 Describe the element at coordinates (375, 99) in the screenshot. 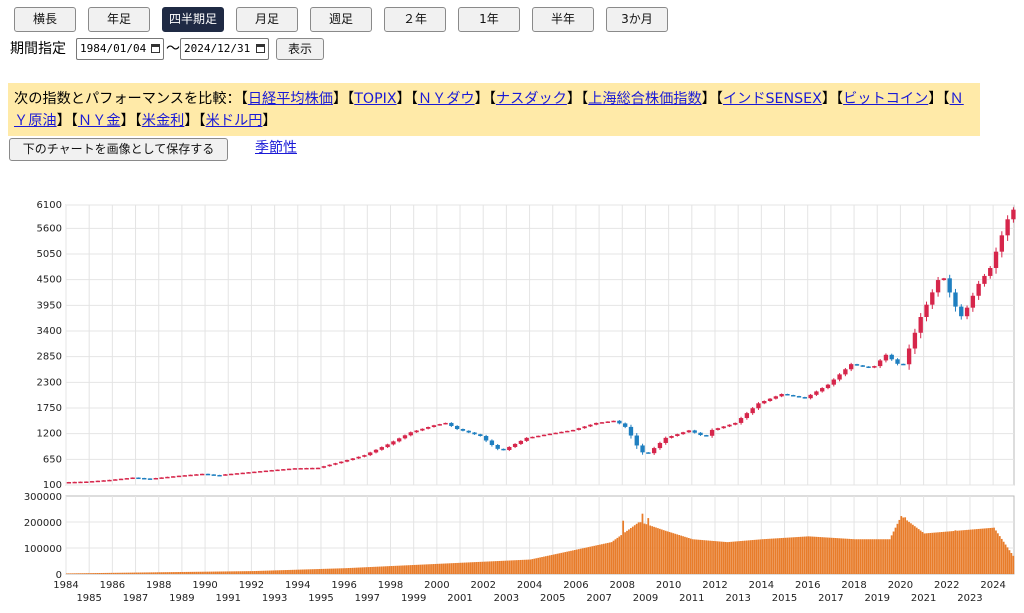

I see `compare-link: TOPIX` at that location.